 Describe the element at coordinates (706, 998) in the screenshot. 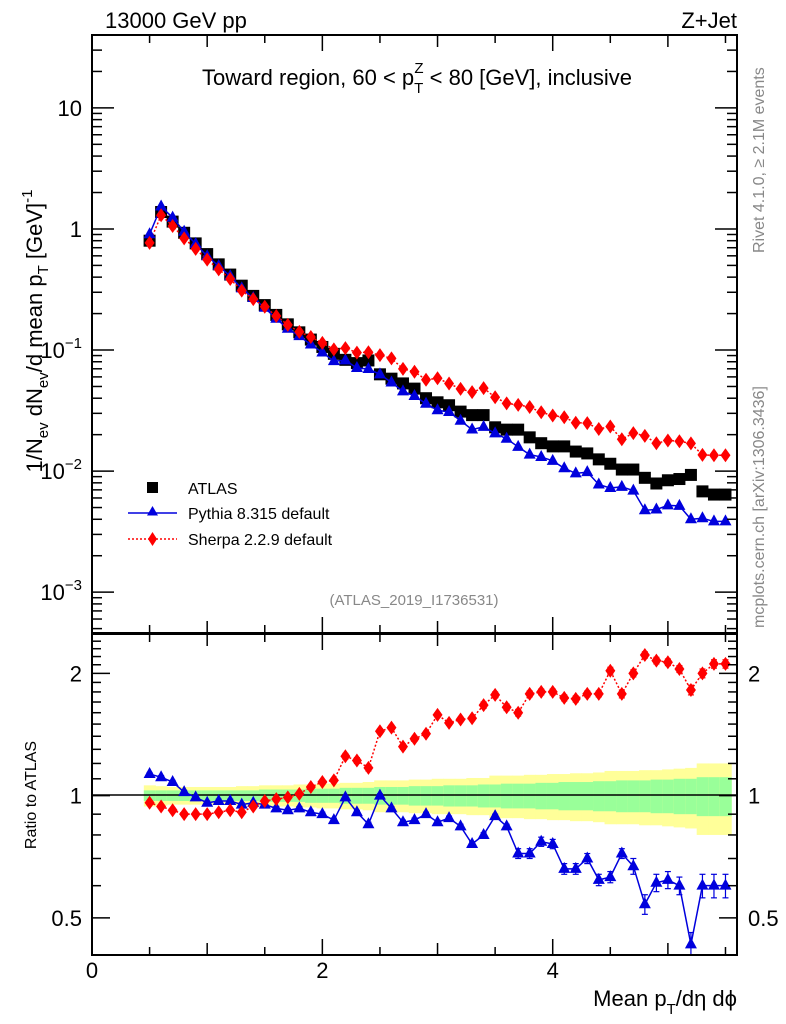

I see `xlabel-post: /dη dϕ` at that location.